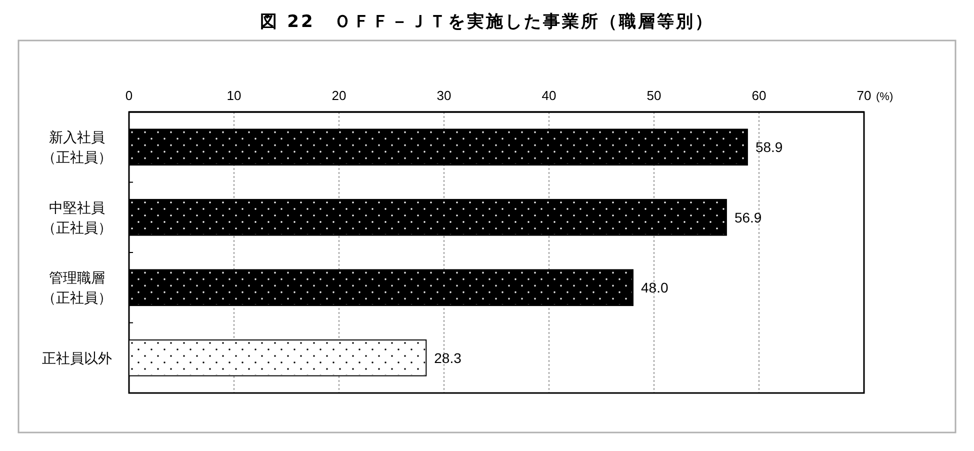  I want to click on x-tick-label: 60, so click(759, 95).